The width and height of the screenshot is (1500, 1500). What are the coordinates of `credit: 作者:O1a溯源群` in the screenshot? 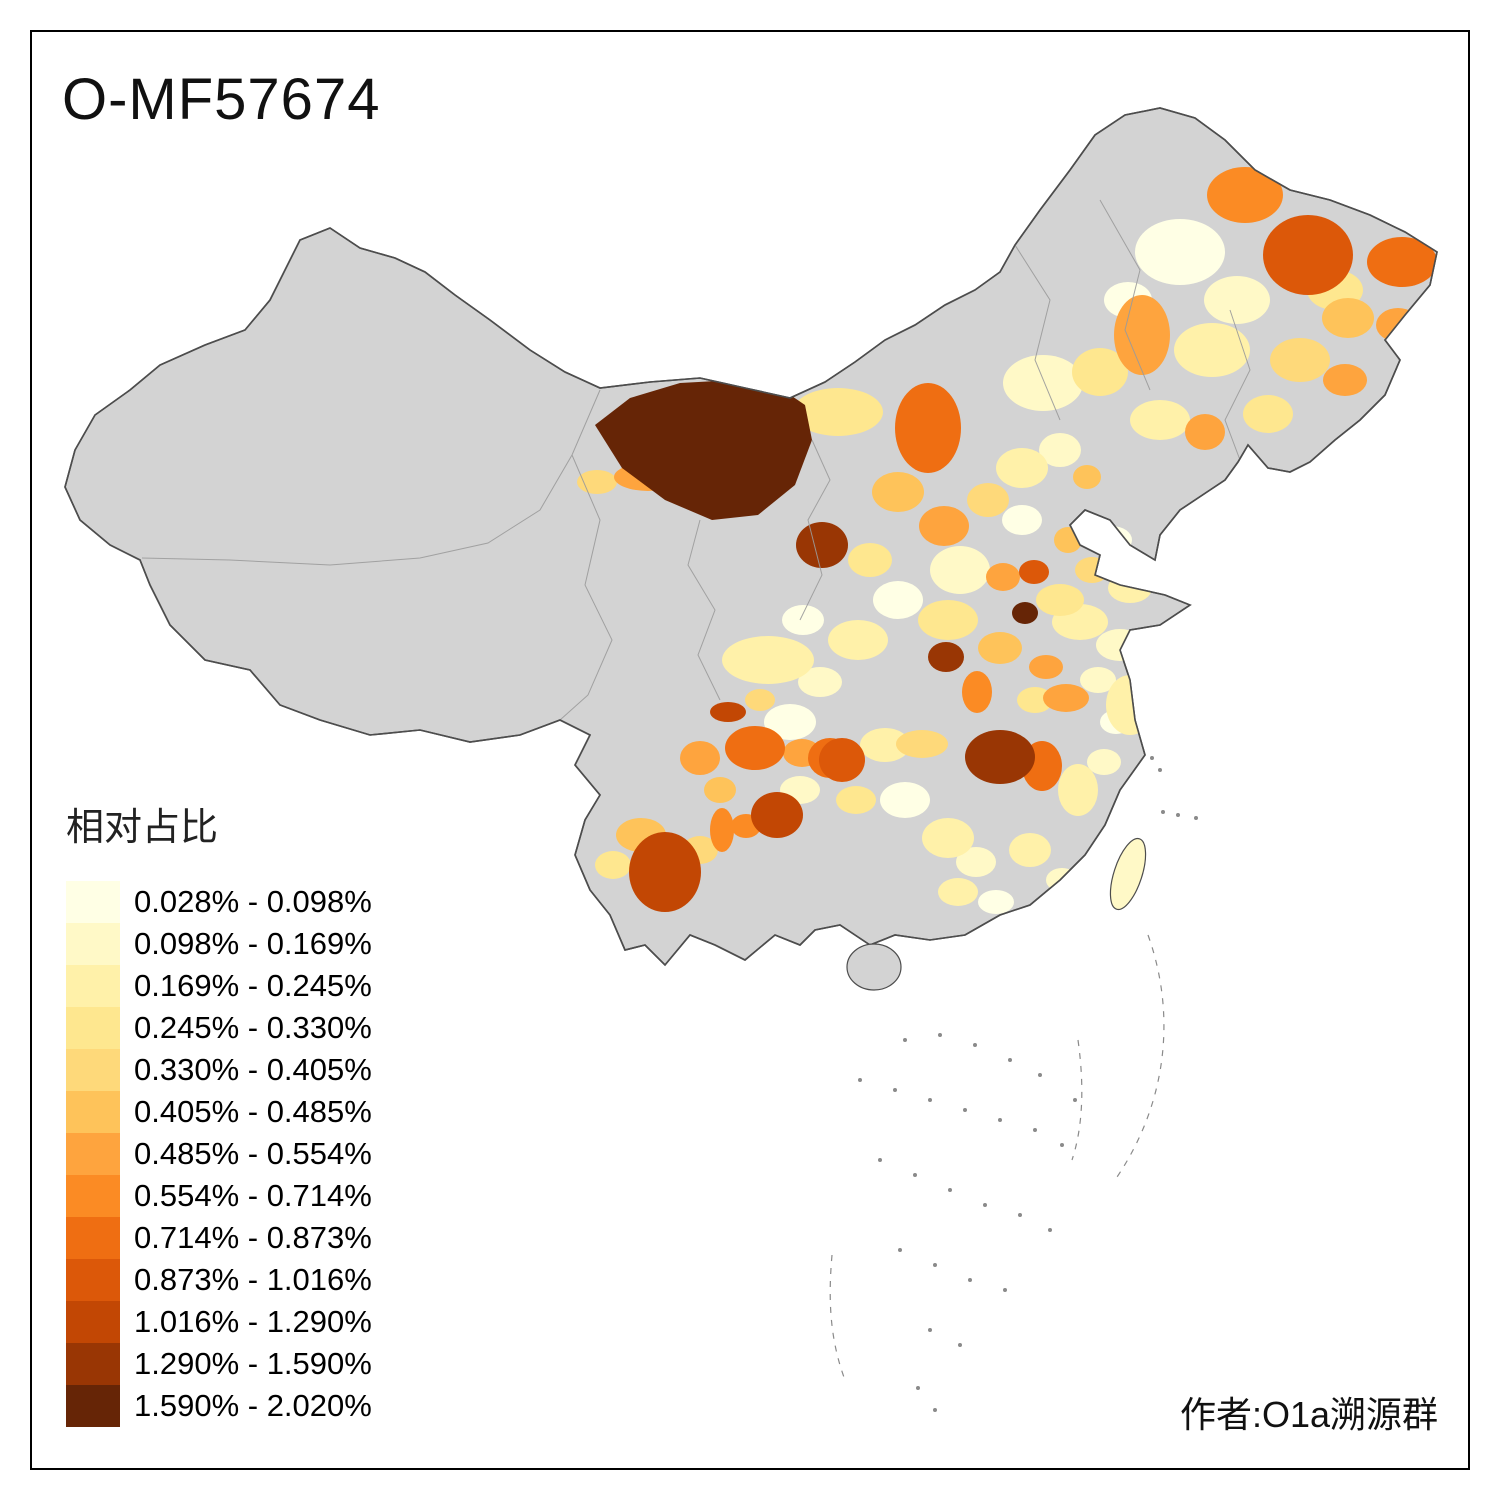 It's located at (1308, 1414).